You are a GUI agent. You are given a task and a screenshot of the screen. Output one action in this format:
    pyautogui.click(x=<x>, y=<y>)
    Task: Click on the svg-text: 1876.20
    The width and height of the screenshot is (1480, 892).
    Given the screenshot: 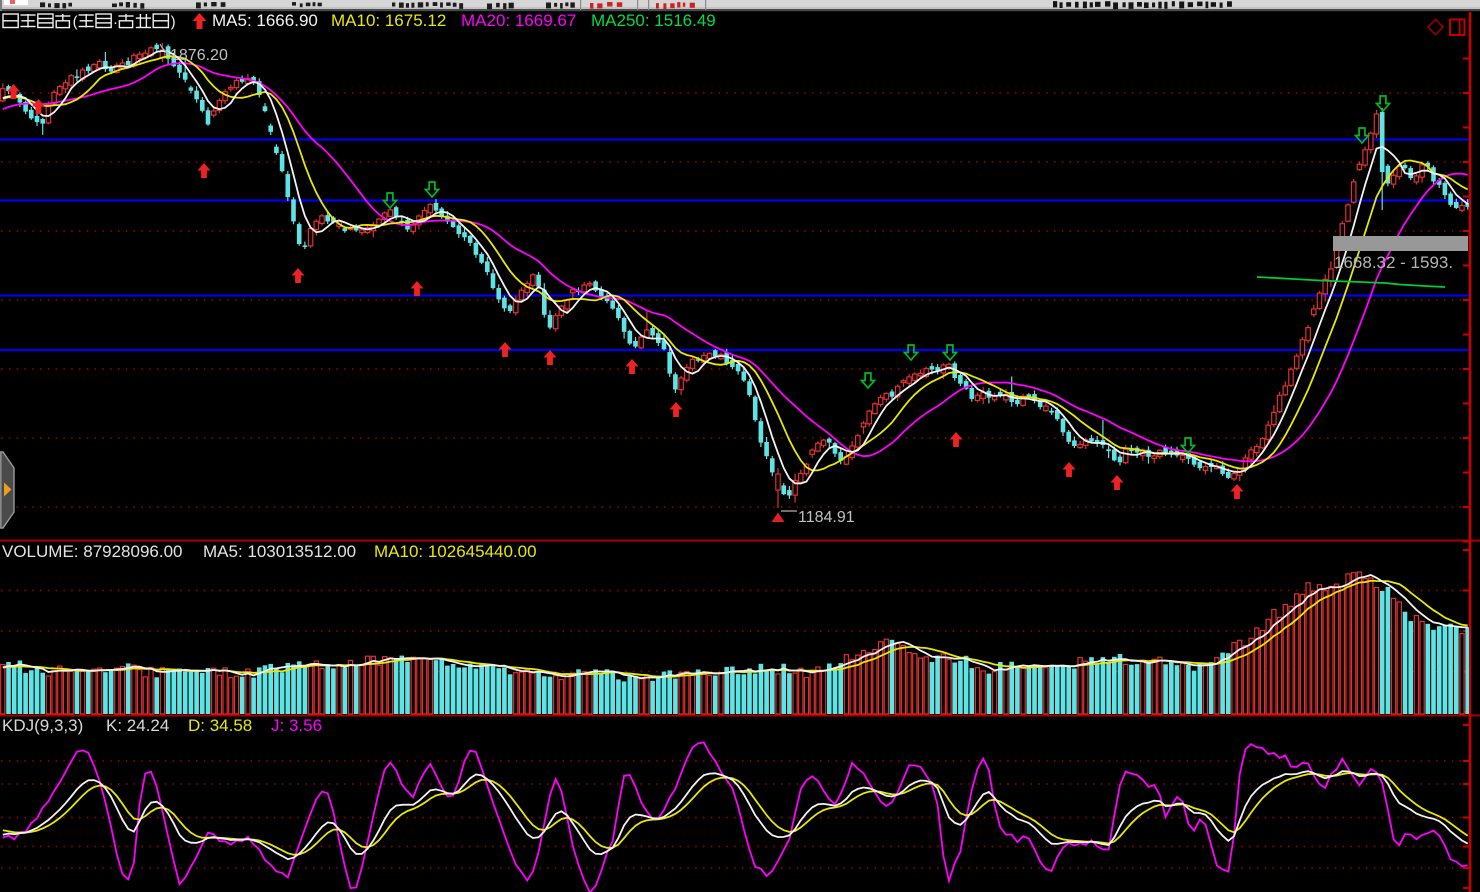 What is the action you would take?
    pyautogui.click(x=199, y=55)
    